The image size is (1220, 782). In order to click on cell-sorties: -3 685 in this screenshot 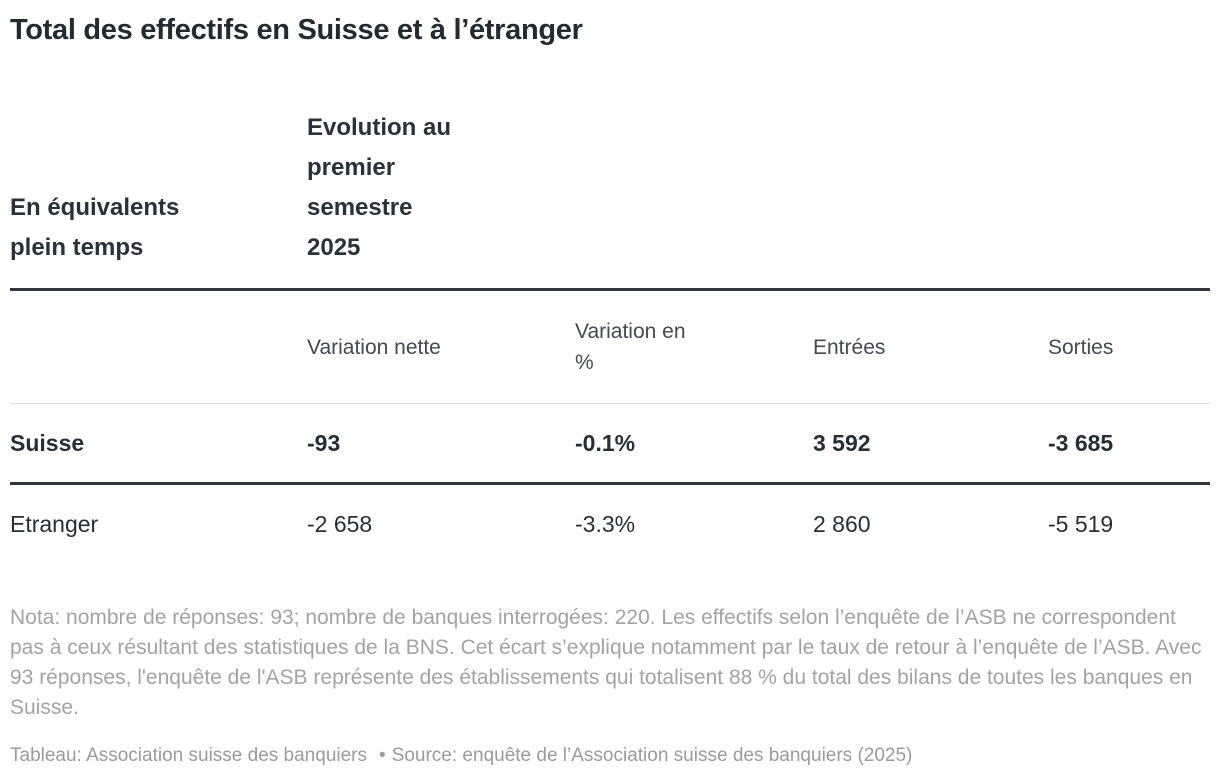, I will do `click(1129, 444)`.